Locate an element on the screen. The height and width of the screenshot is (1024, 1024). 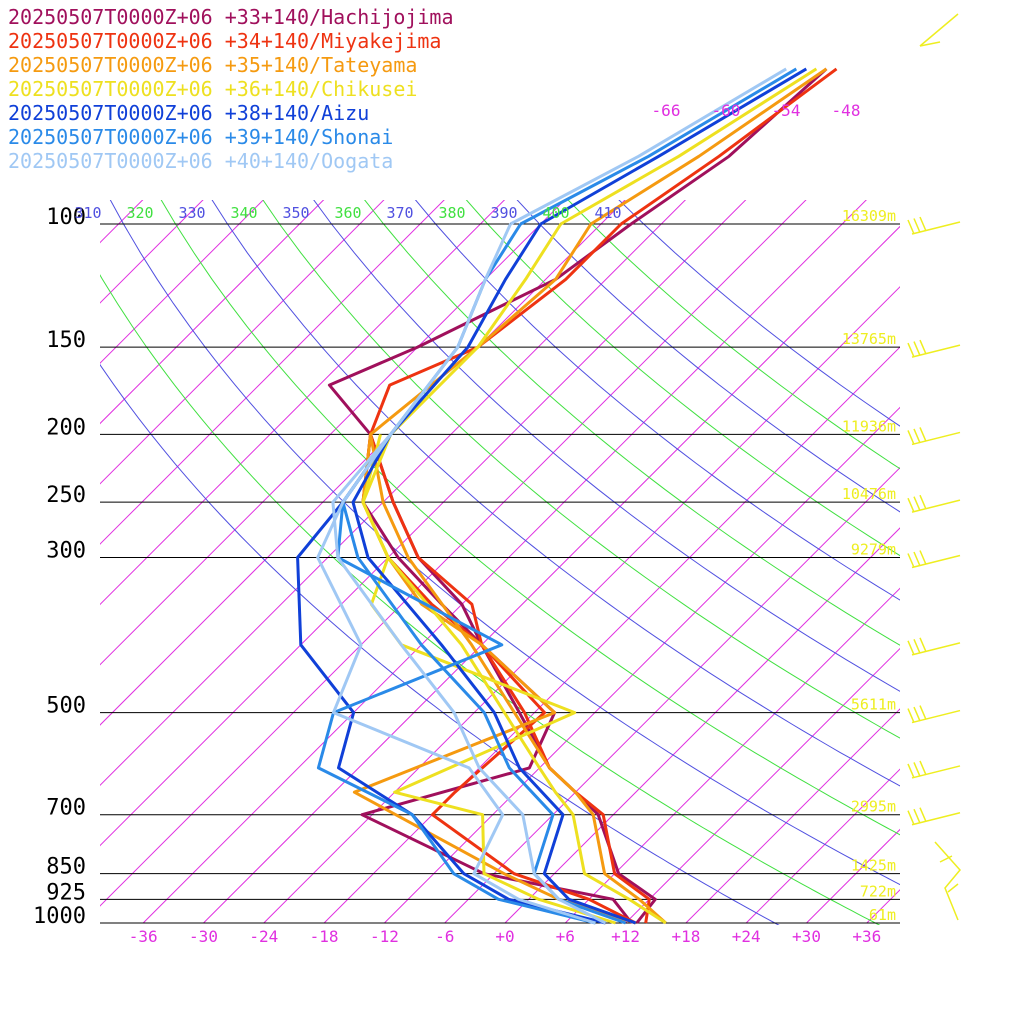
pressure-label: 1000 is located at coordinates (59, 916).